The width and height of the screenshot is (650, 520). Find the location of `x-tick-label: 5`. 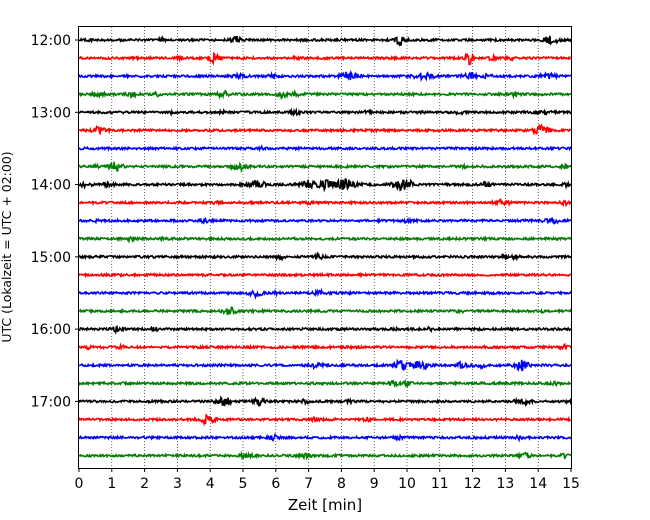

x-tick-label: 5 is located at coordinates (243, 484).